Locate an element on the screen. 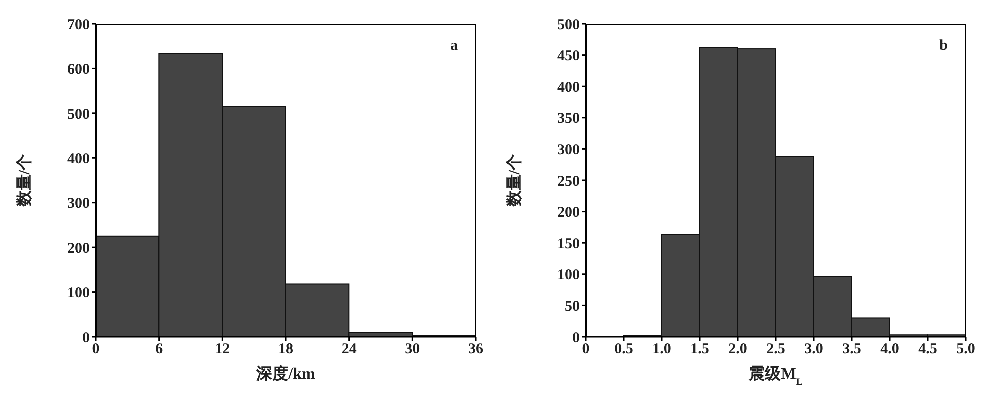  y-tick-label: 50 is located at coordinates (572, 307).